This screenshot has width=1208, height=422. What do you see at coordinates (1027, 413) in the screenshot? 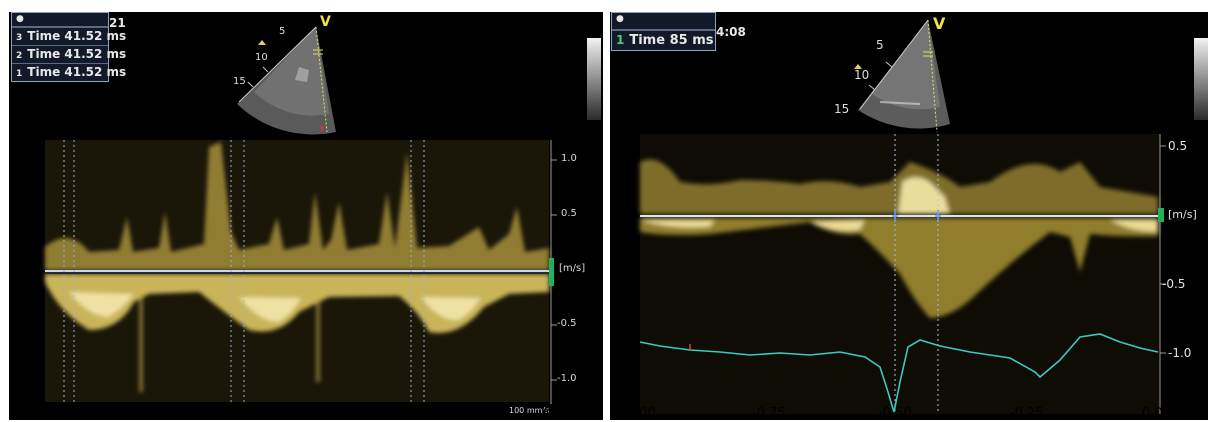
I see `time-tick: -0.25` at bounding box center [1027, 413].